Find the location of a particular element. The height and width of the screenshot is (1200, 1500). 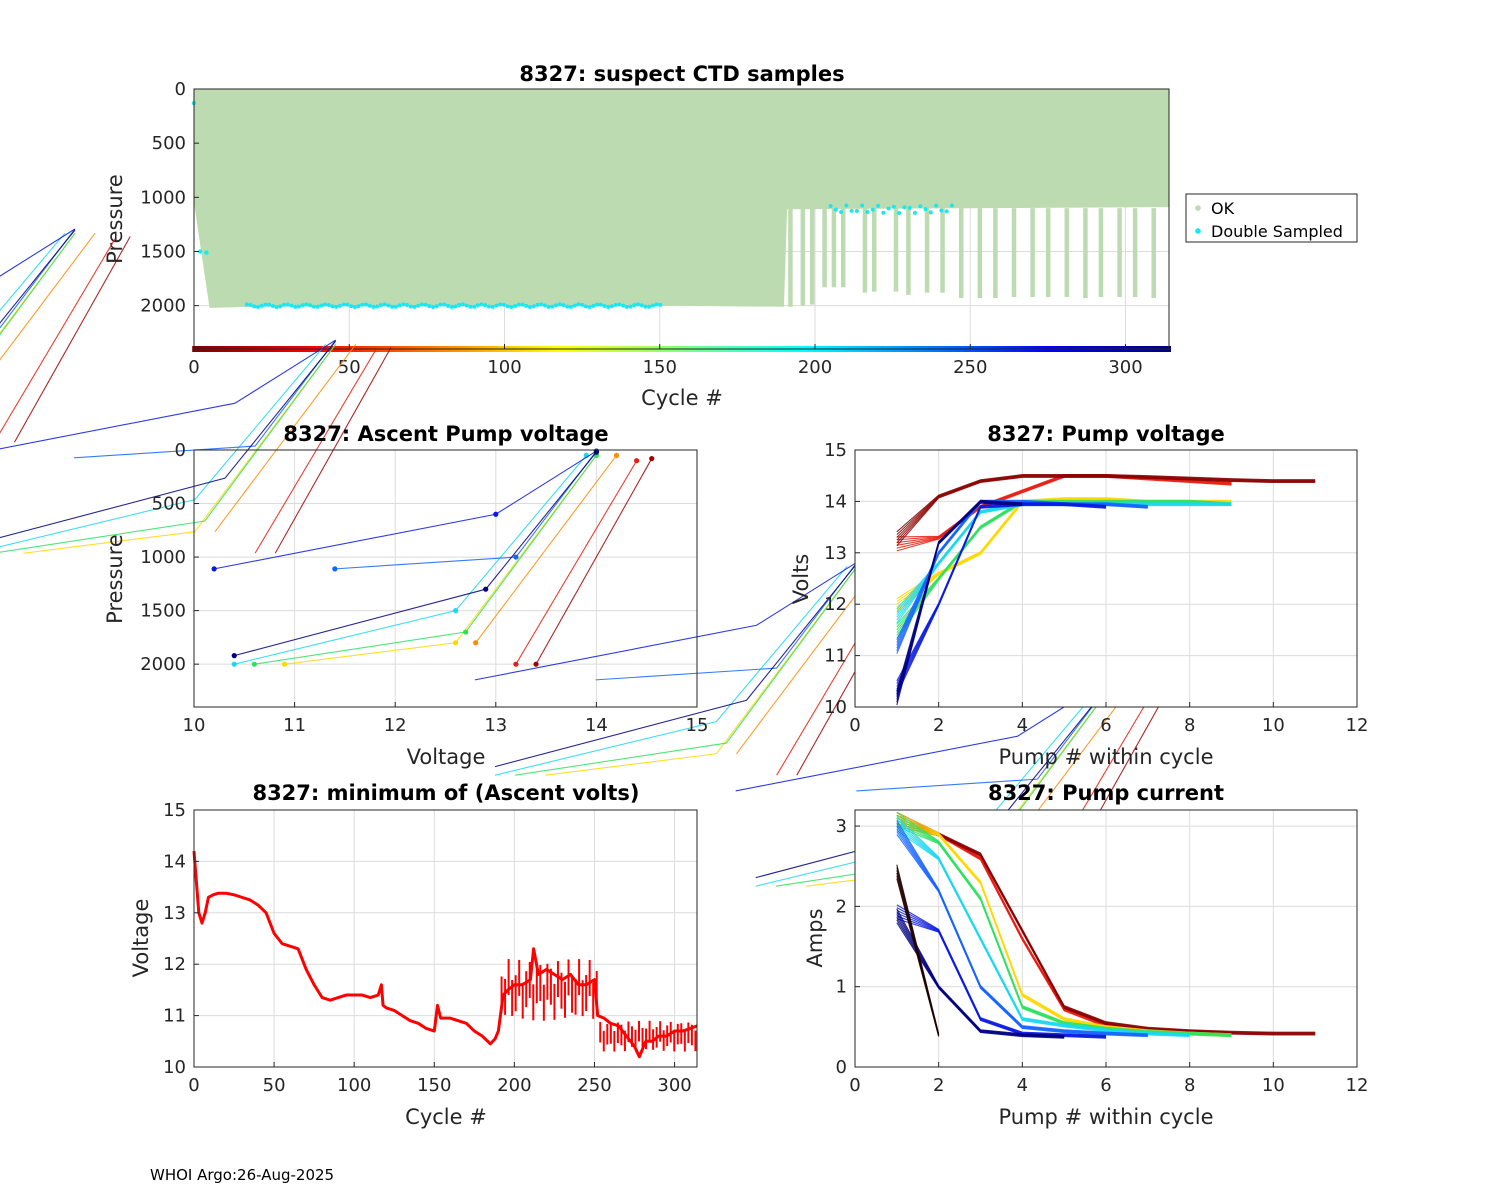

ascent-xtick-label: 10 is located at coordinates (194, 725).